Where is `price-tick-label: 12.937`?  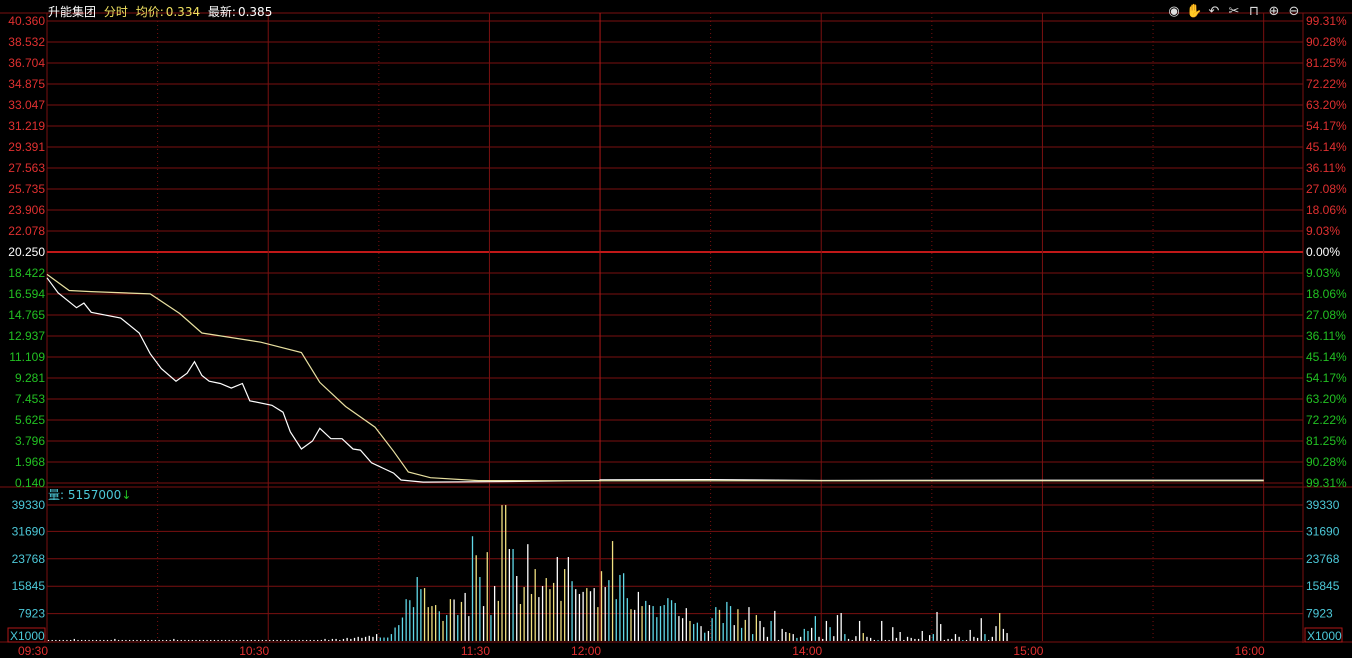 price-tick-label: 12.937 is located at coordinates (26, 336).